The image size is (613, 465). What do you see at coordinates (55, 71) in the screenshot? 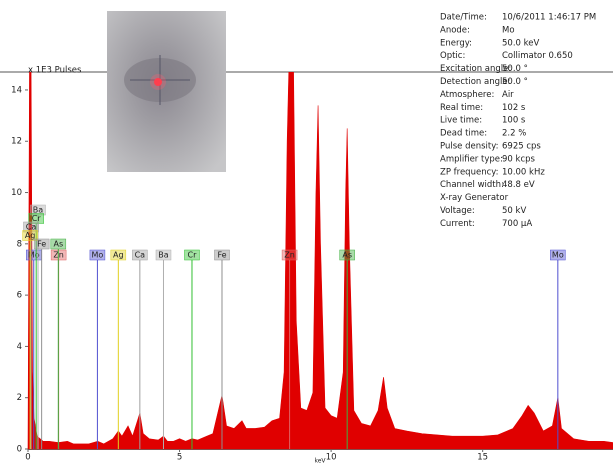
I see `y-axis-label: x 1E3 Pulses` at bounding box center [55, 71].